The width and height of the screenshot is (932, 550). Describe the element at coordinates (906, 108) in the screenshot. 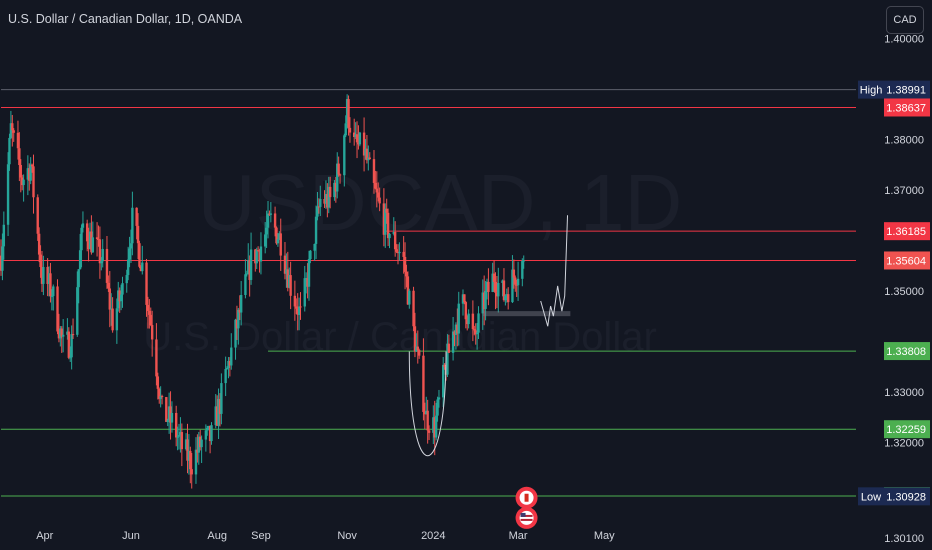

I see `resistance-price-value: 1.38637` at that location.